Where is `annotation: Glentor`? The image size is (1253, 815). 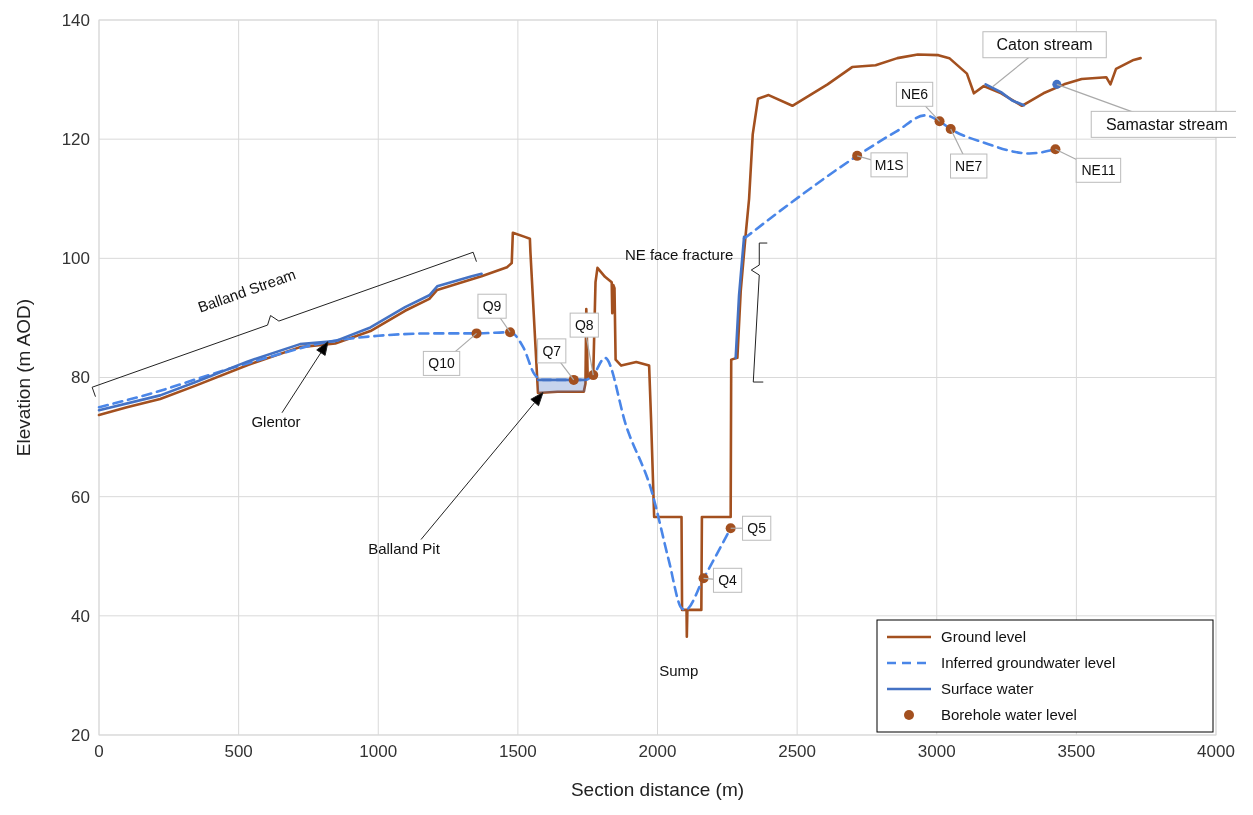 annotation: Glentor is located at coordinates (276, 421).